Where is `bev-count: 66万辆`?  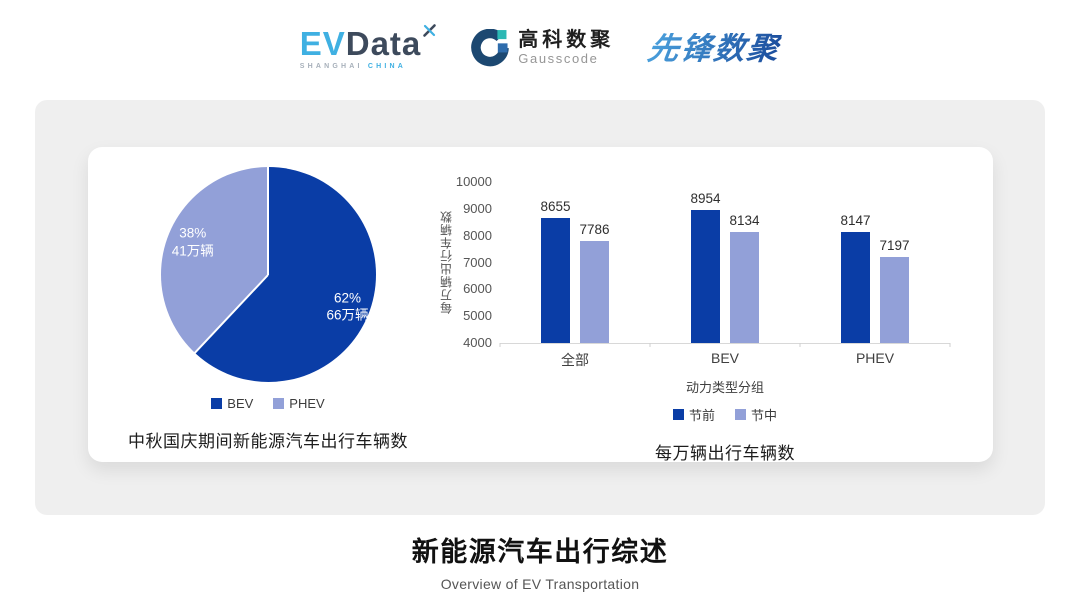 bev-count: 66万辆 is located at coordinates (347, 315).